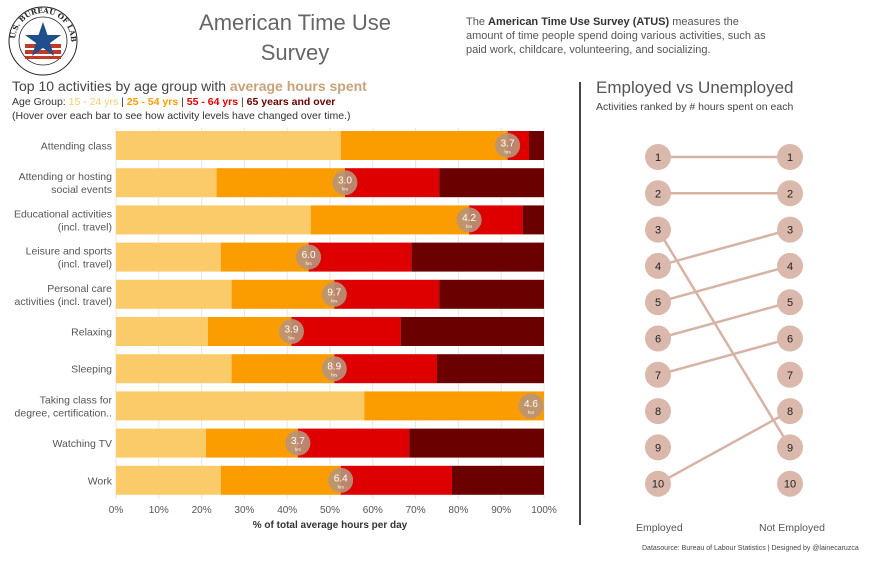  What do you see at coordinates (287, 510) in the screenshot?
I see `x-tick-label: 40%` at bounding box center [287, 510].